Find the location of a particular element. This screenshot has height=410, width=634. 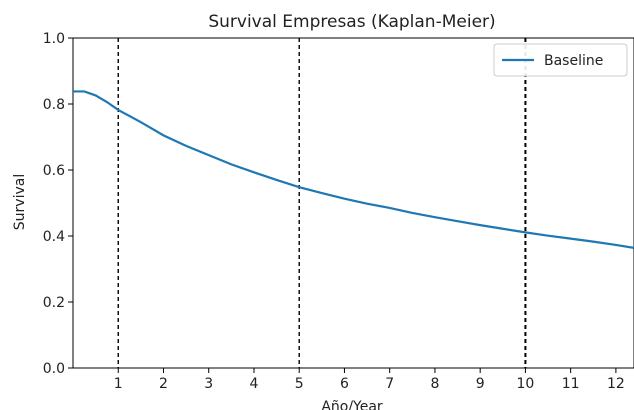

y-tick-label: 0.4 is located at coordinates (54, 237).